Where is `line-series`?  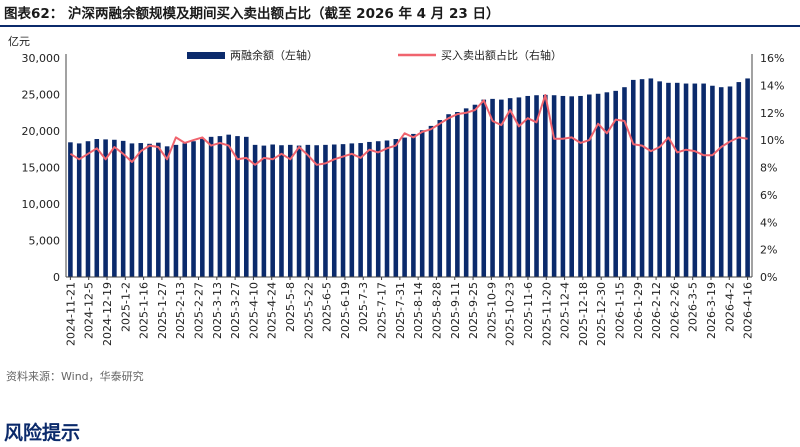 line-series is located at coordinates (408, 130).